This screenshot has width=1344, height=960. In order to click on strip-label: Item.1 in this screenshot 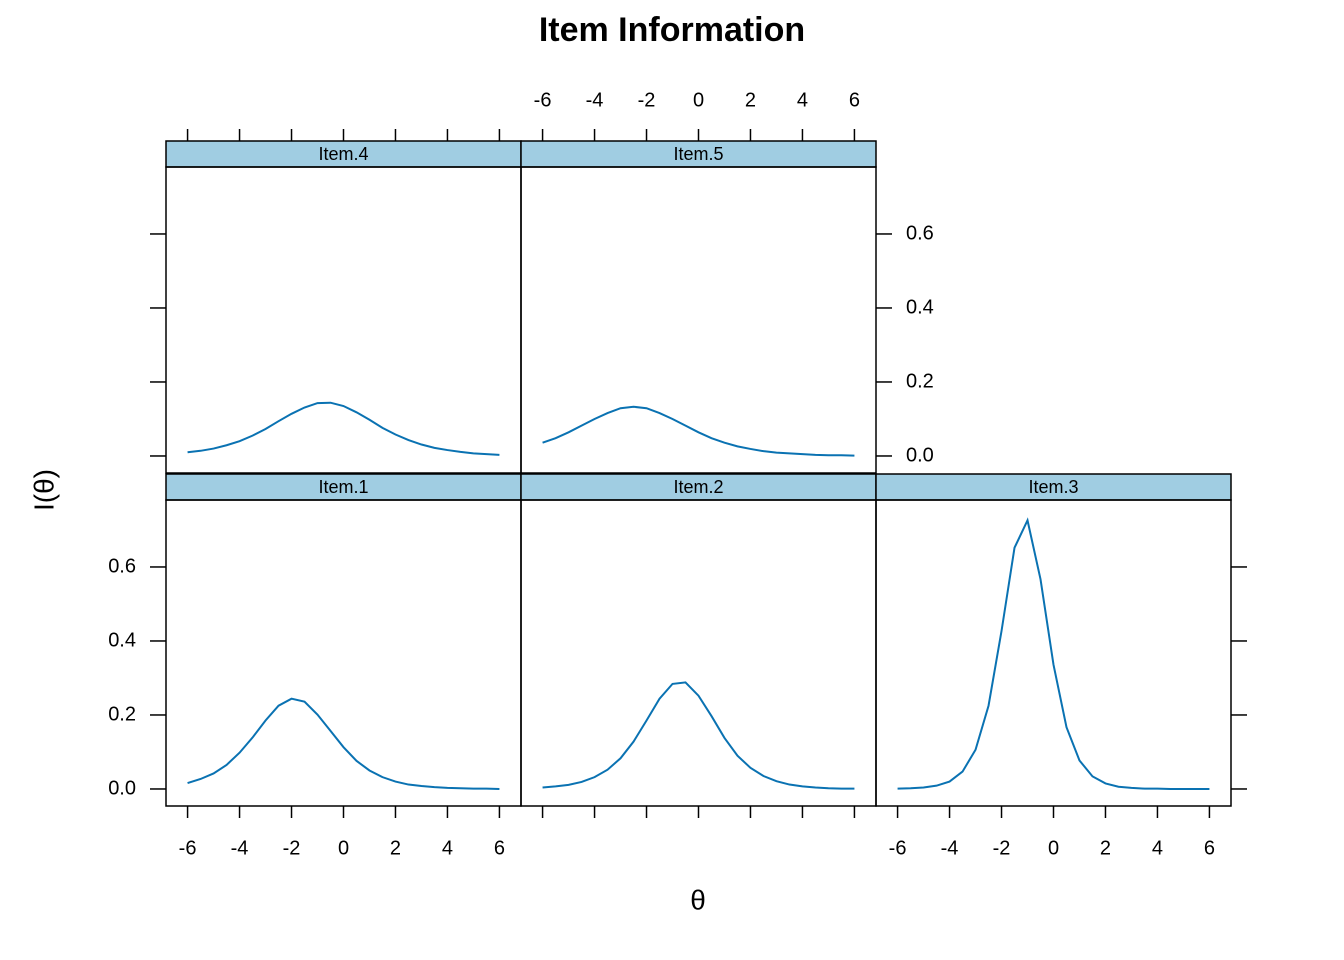, I will do `click(343, 487)`.